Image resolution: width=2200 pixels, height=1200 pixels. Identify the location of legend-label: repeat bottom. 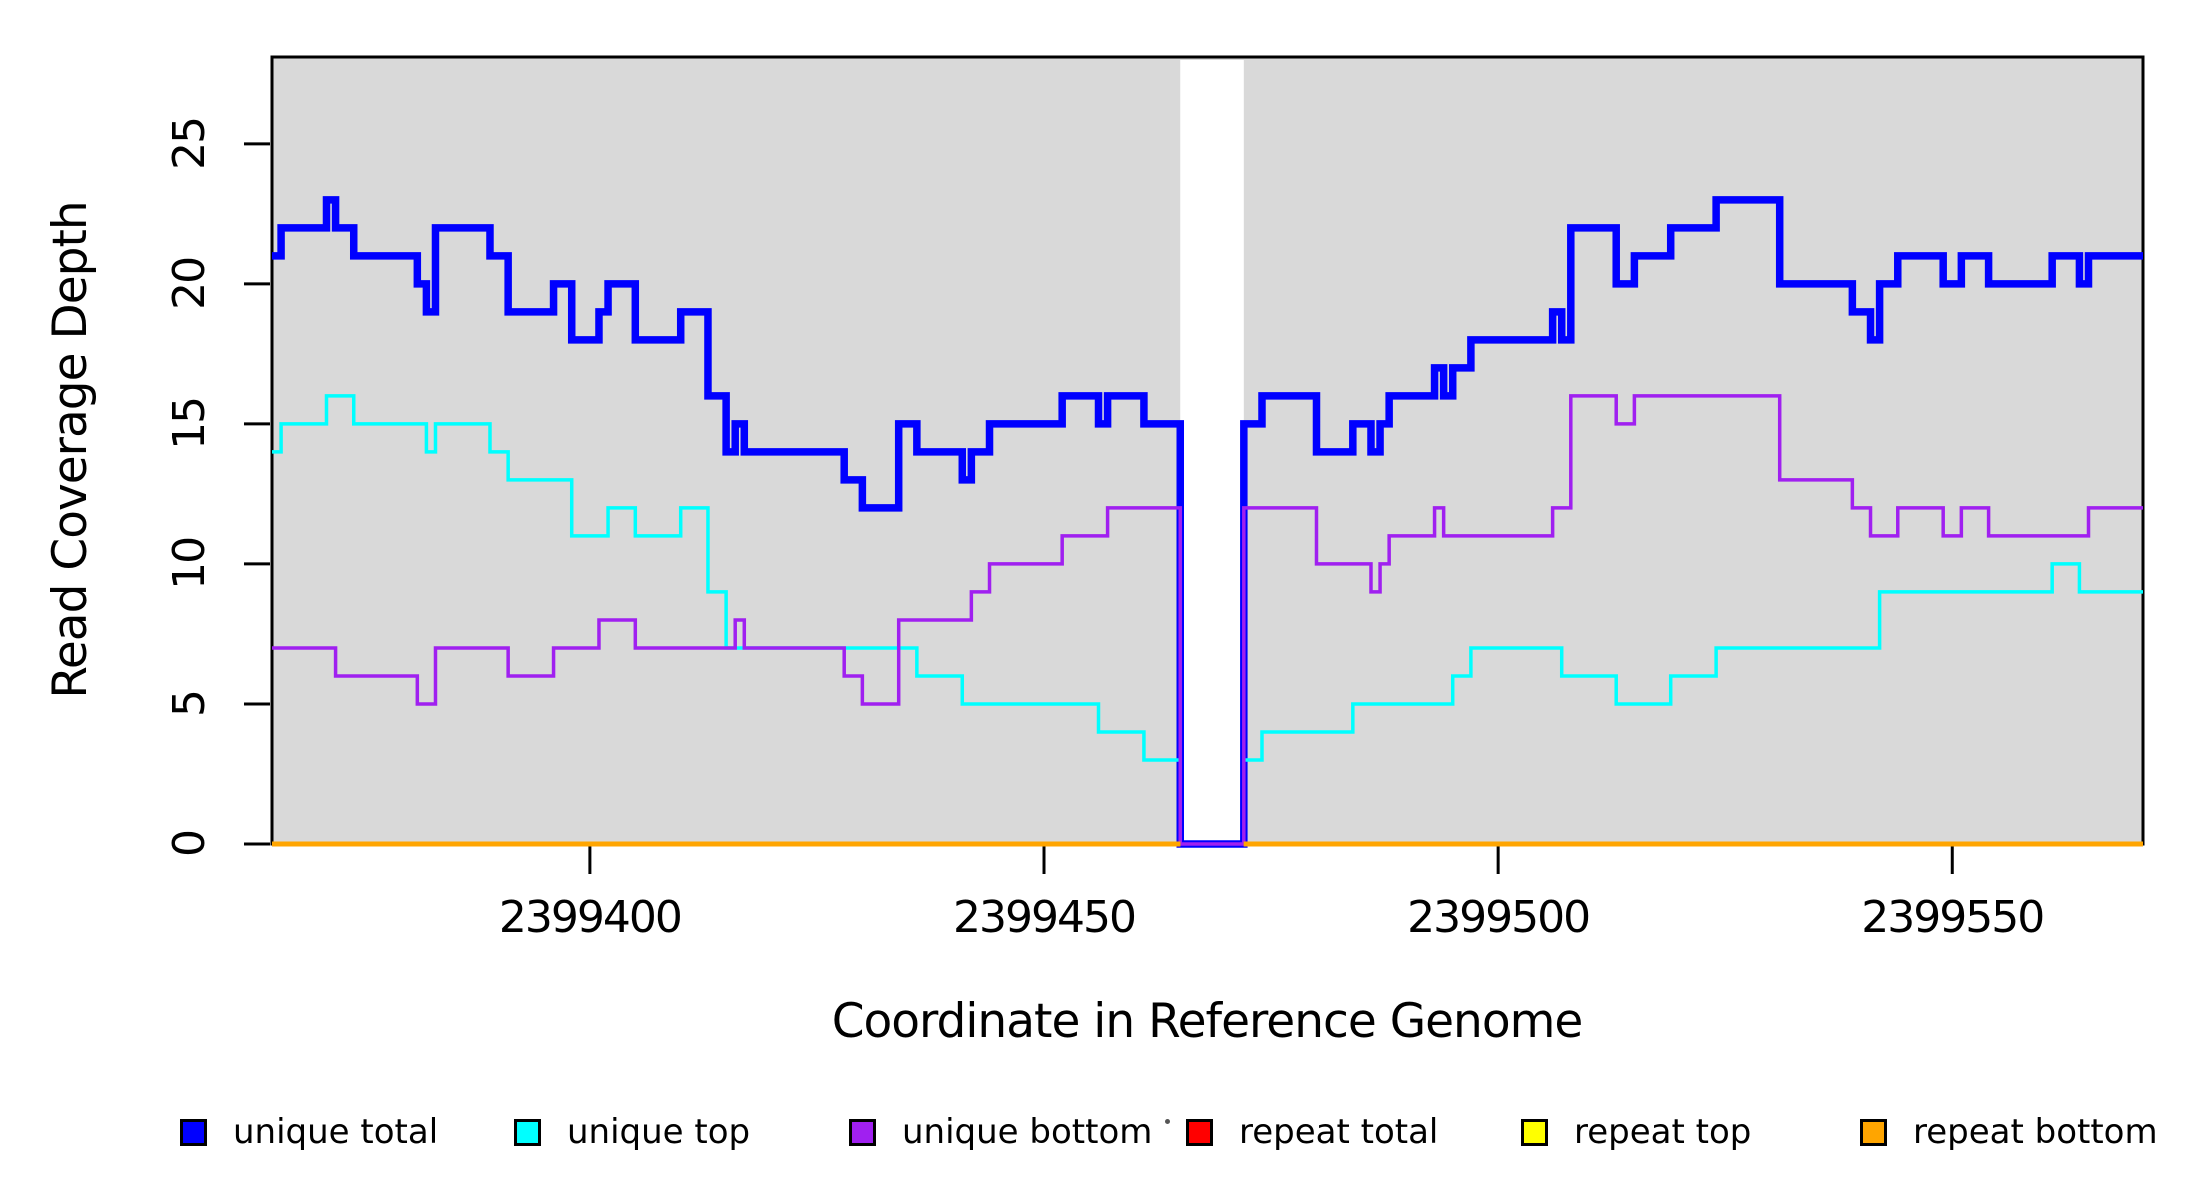
(2035, 1132).